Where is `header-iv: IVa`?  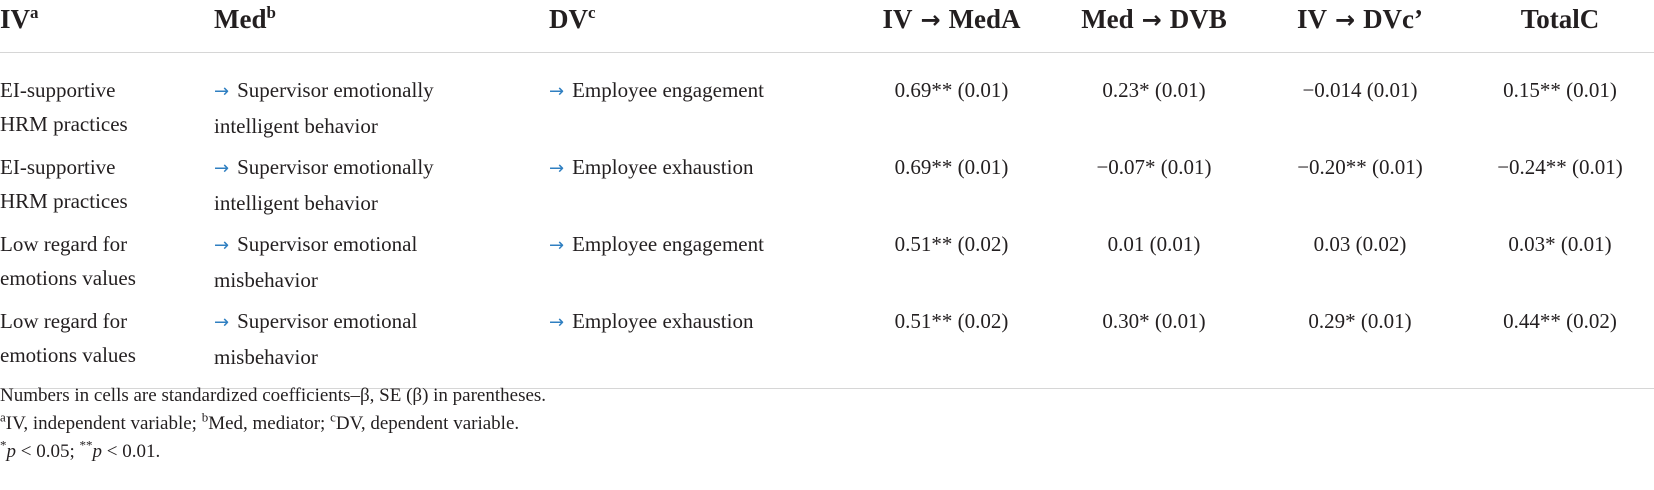
header-iv: IVa is located at coordinates (19, 18).